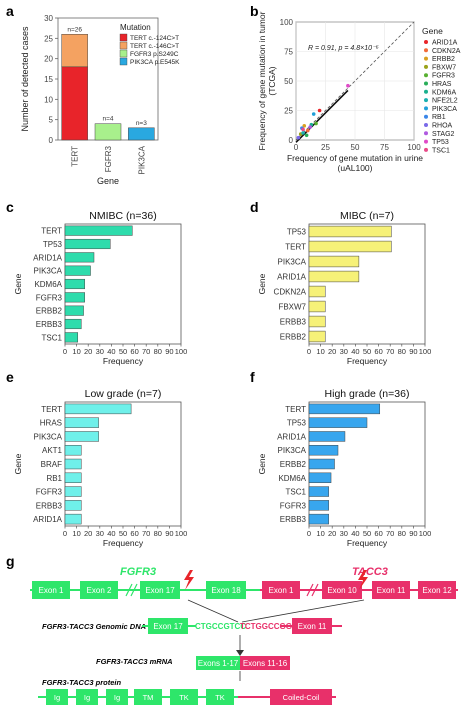 This screenshot has height=708, width=474. I want to click on chart-f-x-tick-label: 20, so click(332, 533).